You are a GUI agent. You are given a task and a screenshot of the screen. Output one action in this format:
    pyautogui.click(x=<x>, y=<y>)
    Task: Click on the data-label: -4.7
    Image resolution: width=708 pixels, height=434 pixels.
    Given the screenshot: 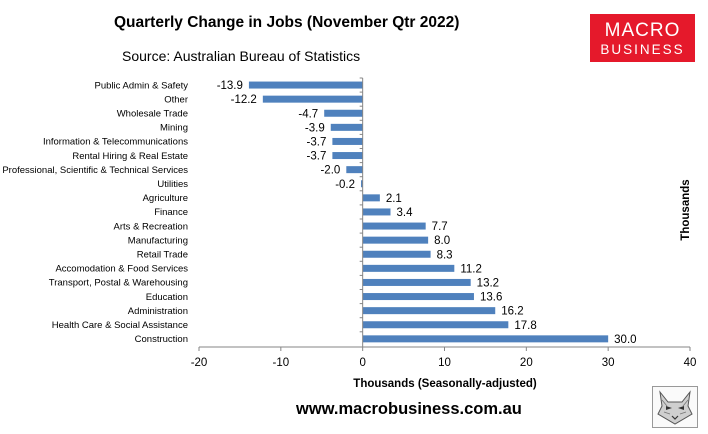 What is the action you would take?
    pyautogui.click(x=308, y=114)
    